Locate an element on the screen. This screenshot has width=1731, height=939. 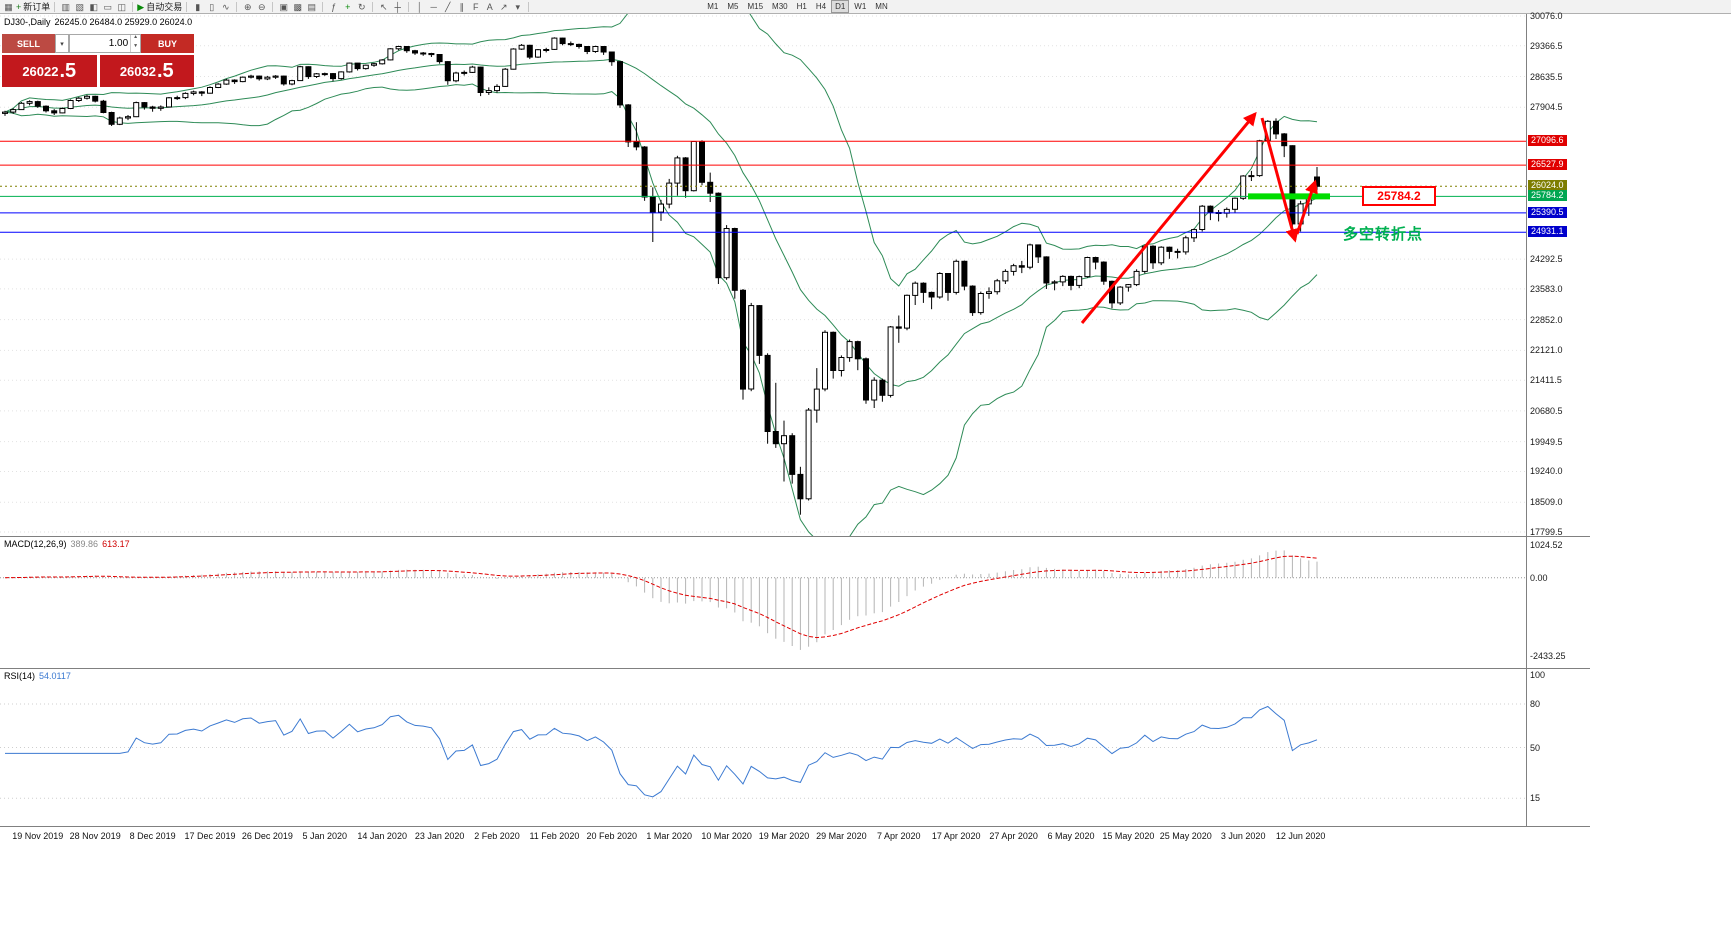
timeframe-w1: W1 is located at coordinates (860, 6).